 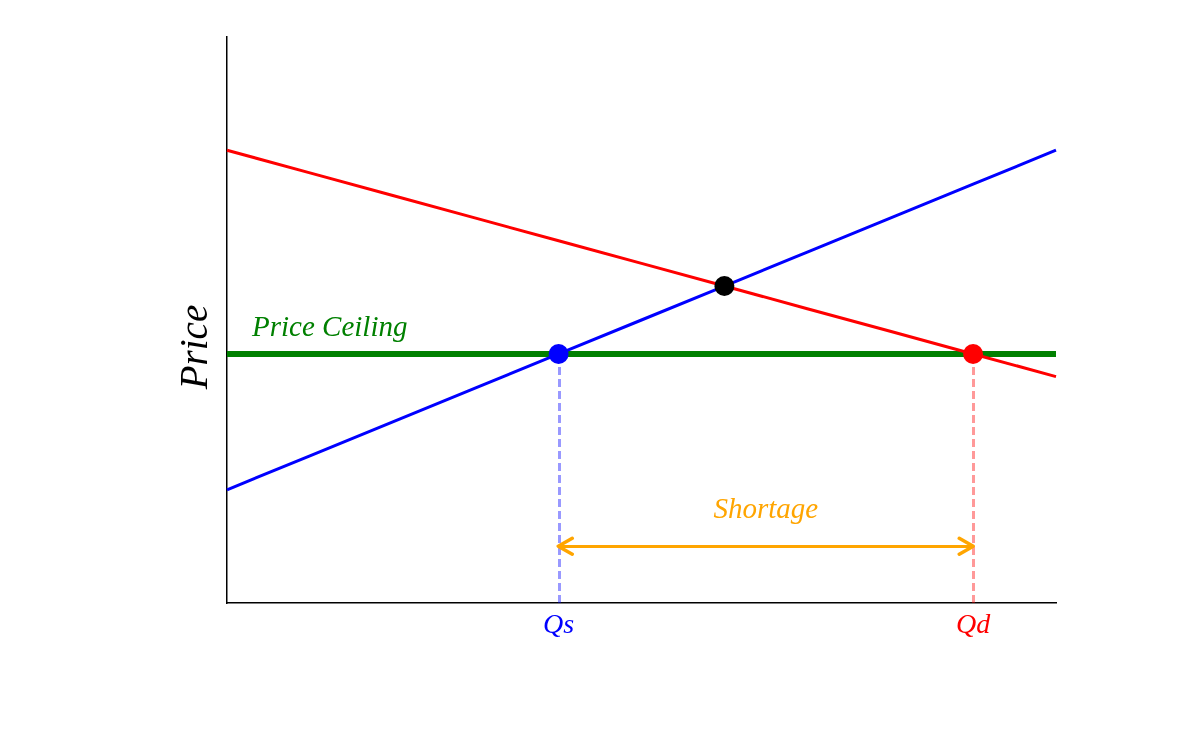 What do you see at coordinates (329, 325) in the screenshot?
I see `ref-line-label: Price Ceiling` at bounding box center [329, 325].